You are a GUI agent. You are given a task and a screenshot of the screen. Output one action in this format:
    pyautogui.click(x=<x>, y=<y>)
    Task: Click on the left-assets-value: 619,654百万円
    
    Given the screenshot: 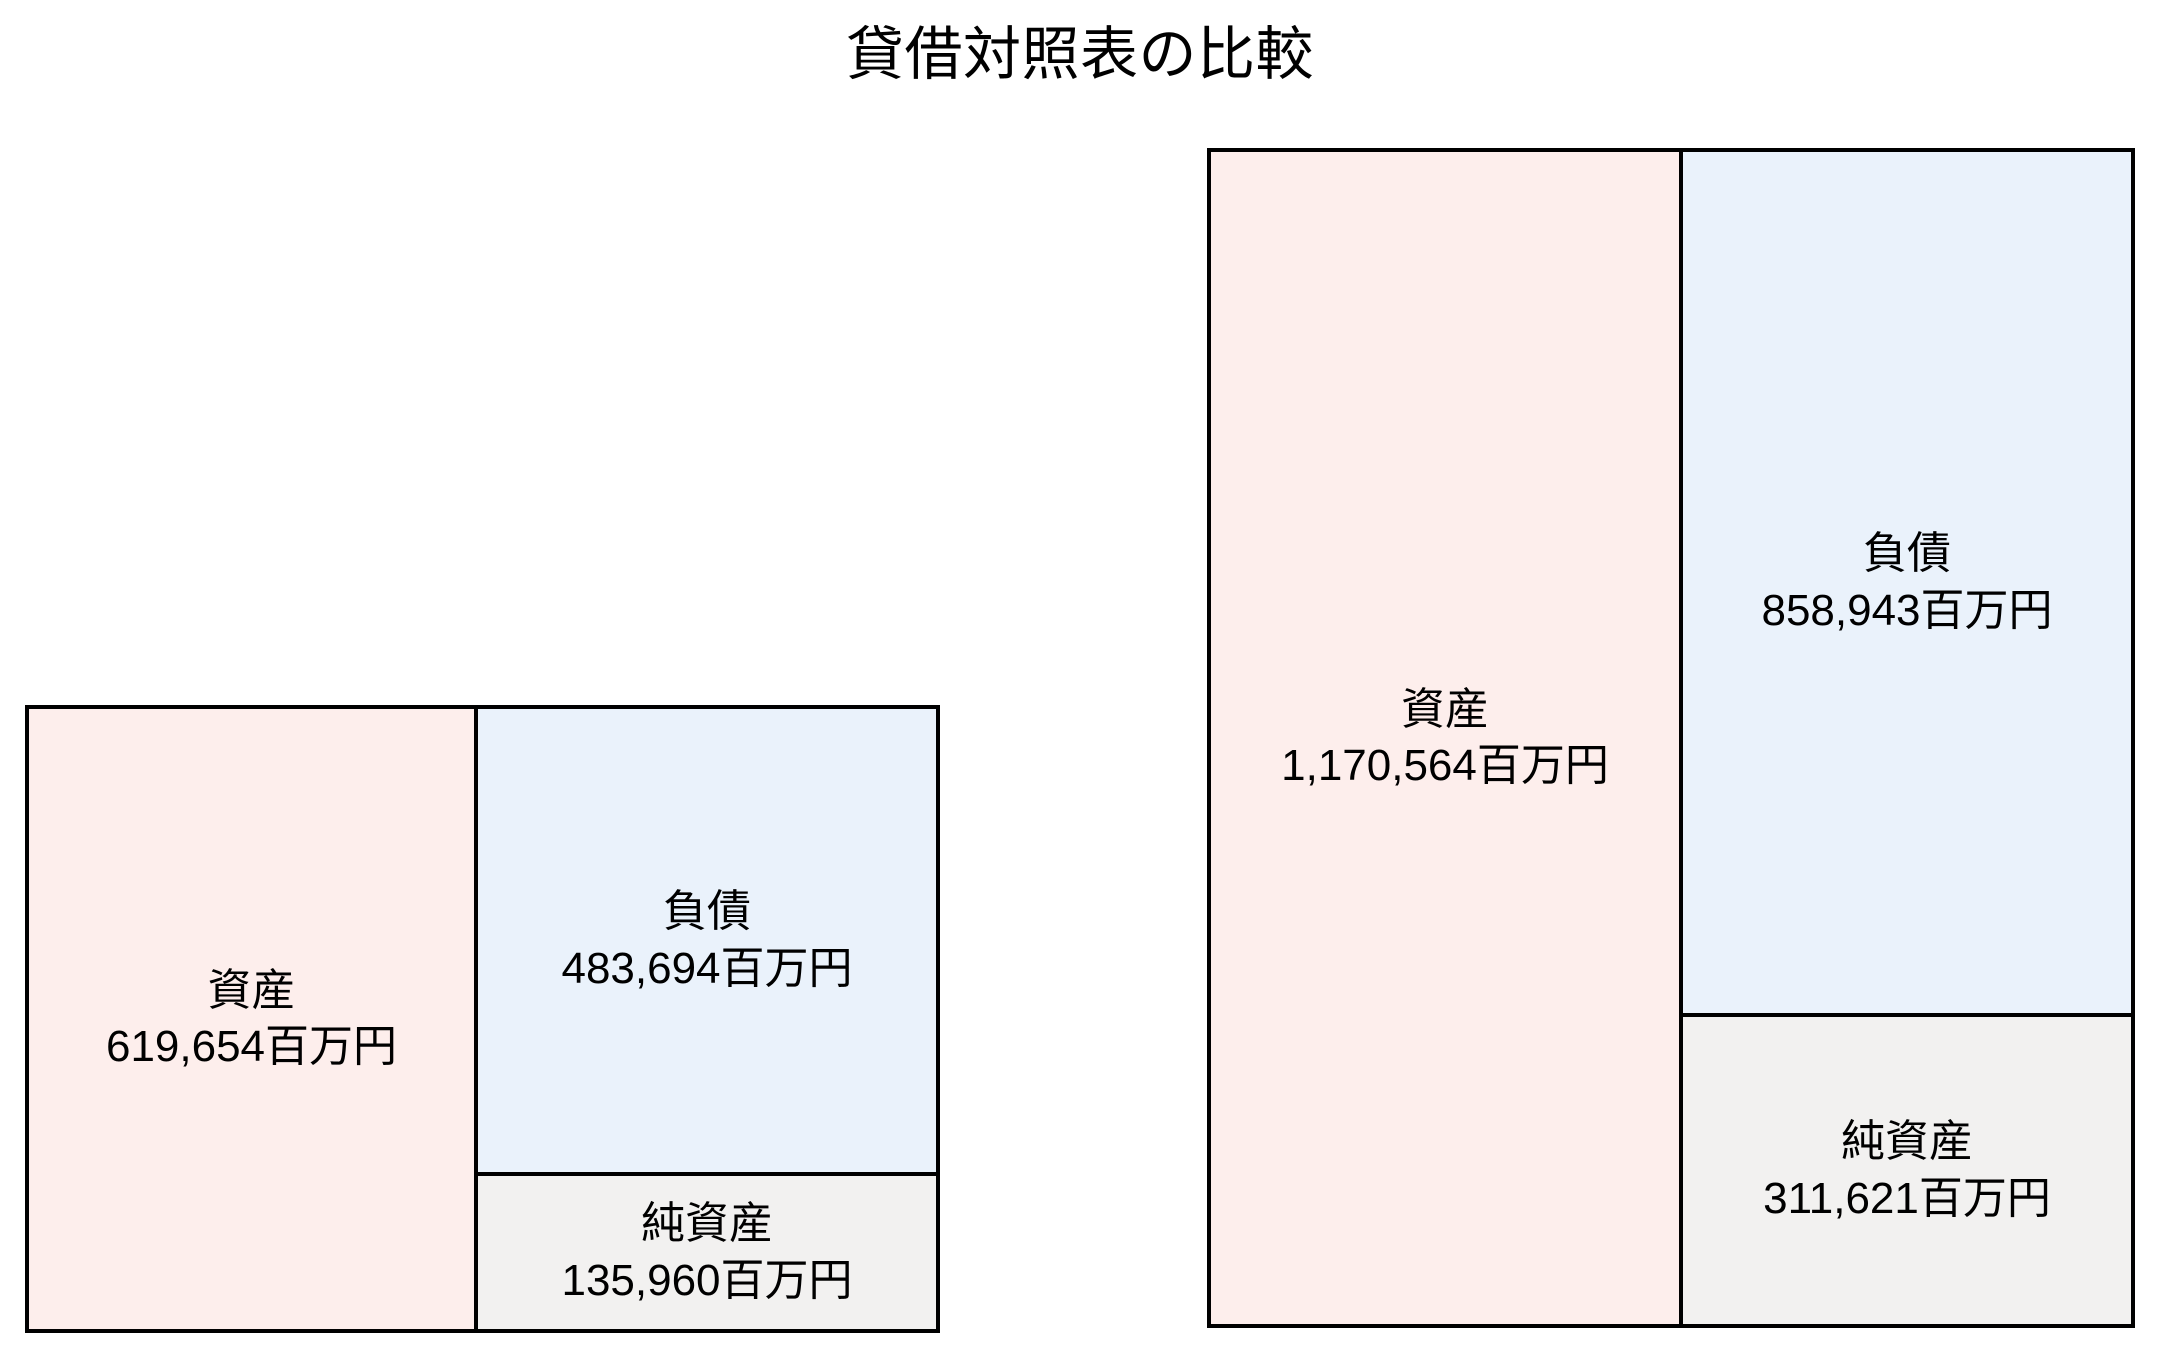 What is the action you would take?
    pyautogui.click(x=251, y=1046)
    